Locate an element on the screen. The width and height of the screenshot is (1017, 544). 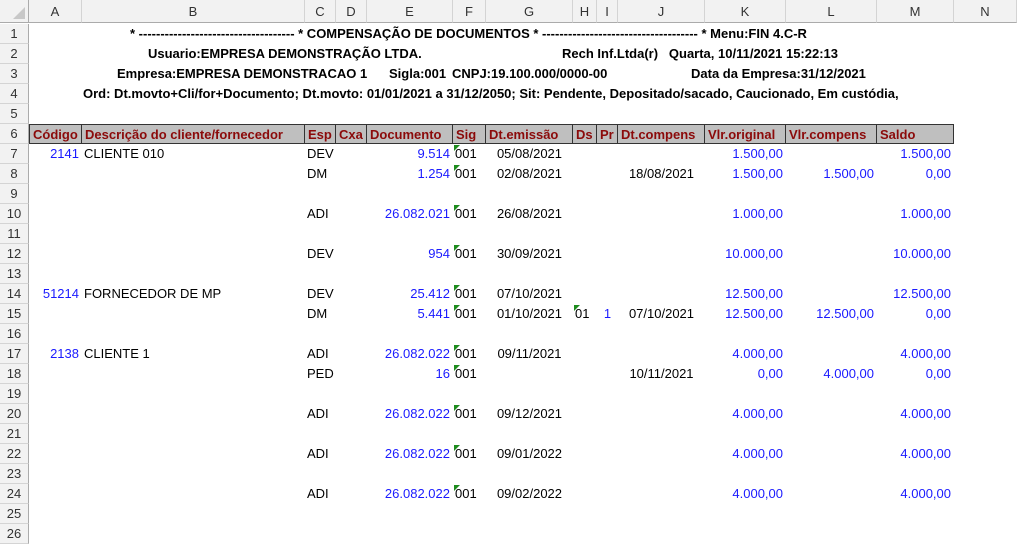
row-header-20: 20 is located at coordinates (14, 414).